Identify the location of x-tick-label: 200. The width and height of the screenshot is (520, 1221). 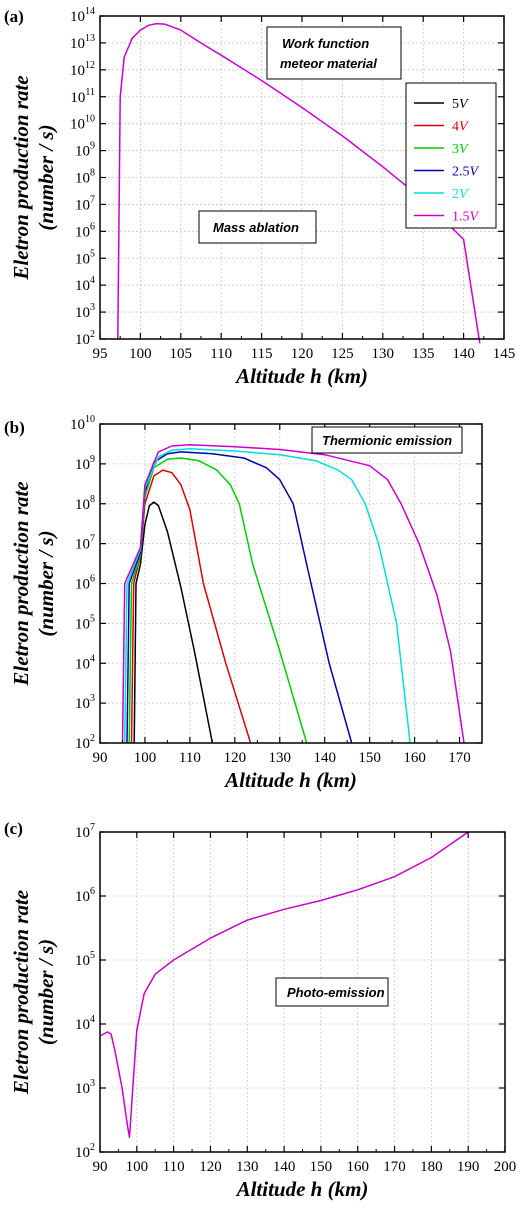
(505, 1167).